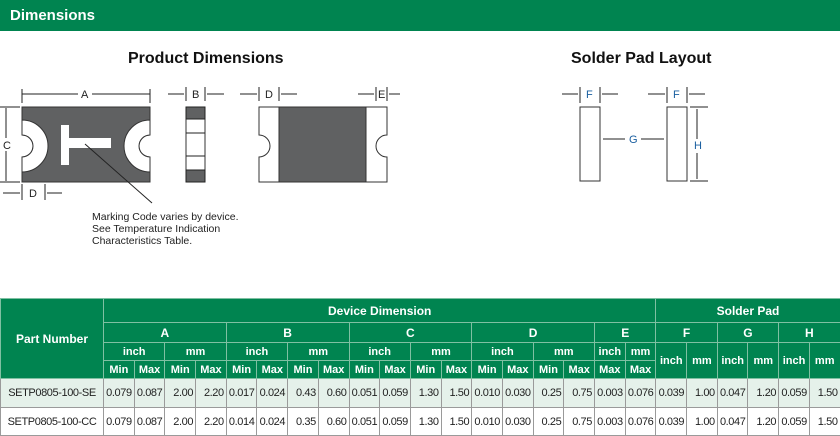 The image size is (840, 436). I want to click on product-dimensions-title: Product Dimensions, so click(206, 59).